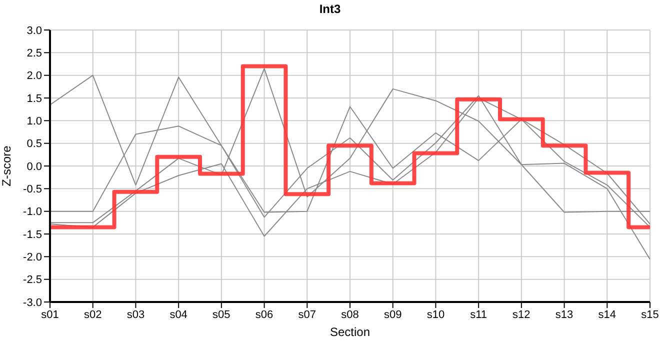 This screenshot has height=360, width=660. I want to click on x-tick-label: s08, so click(350, 314).